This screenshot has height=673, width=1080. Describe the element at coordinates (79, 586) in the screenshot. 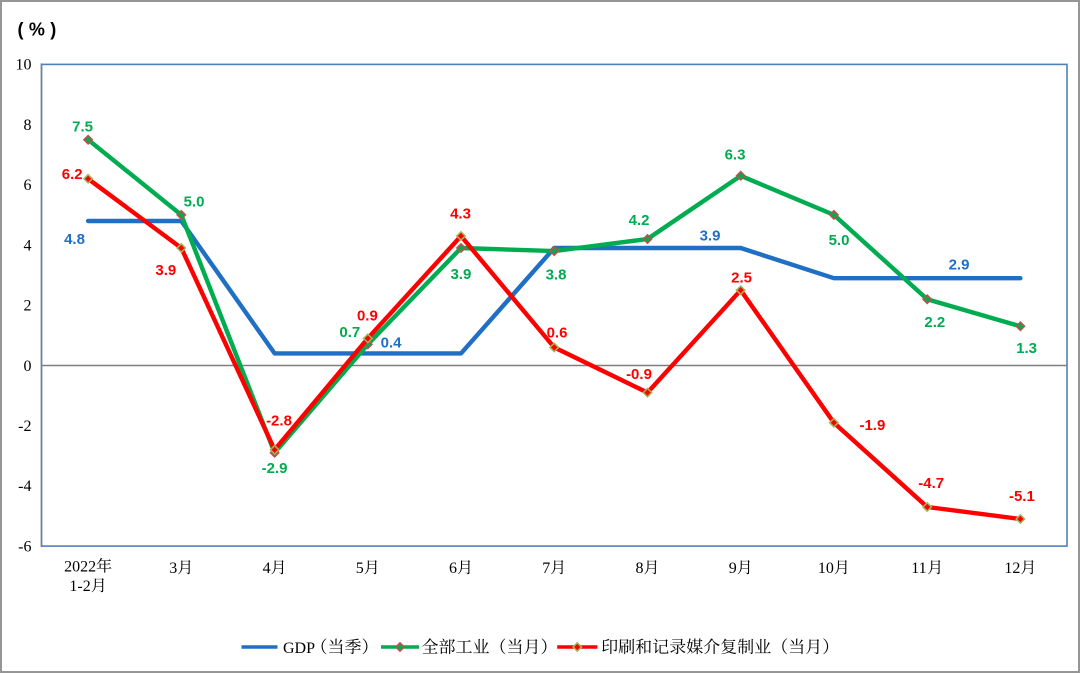

I see `svg-text: 1-2` at that location.